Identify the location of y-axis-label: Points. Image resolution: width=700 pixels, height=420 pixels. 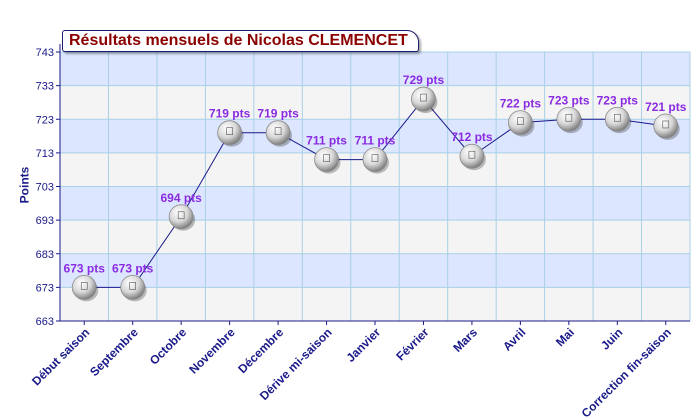
(24, 185).